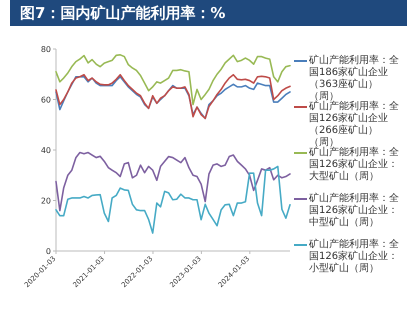 This screenshot has height=335, width=407. What do you see at coordinates (354, 124) in the screenshot?
I see `legend-label: 矿山产能利用率：全国126家矿山企业（266座矿山）（周）` at bounding box center [354, 124].